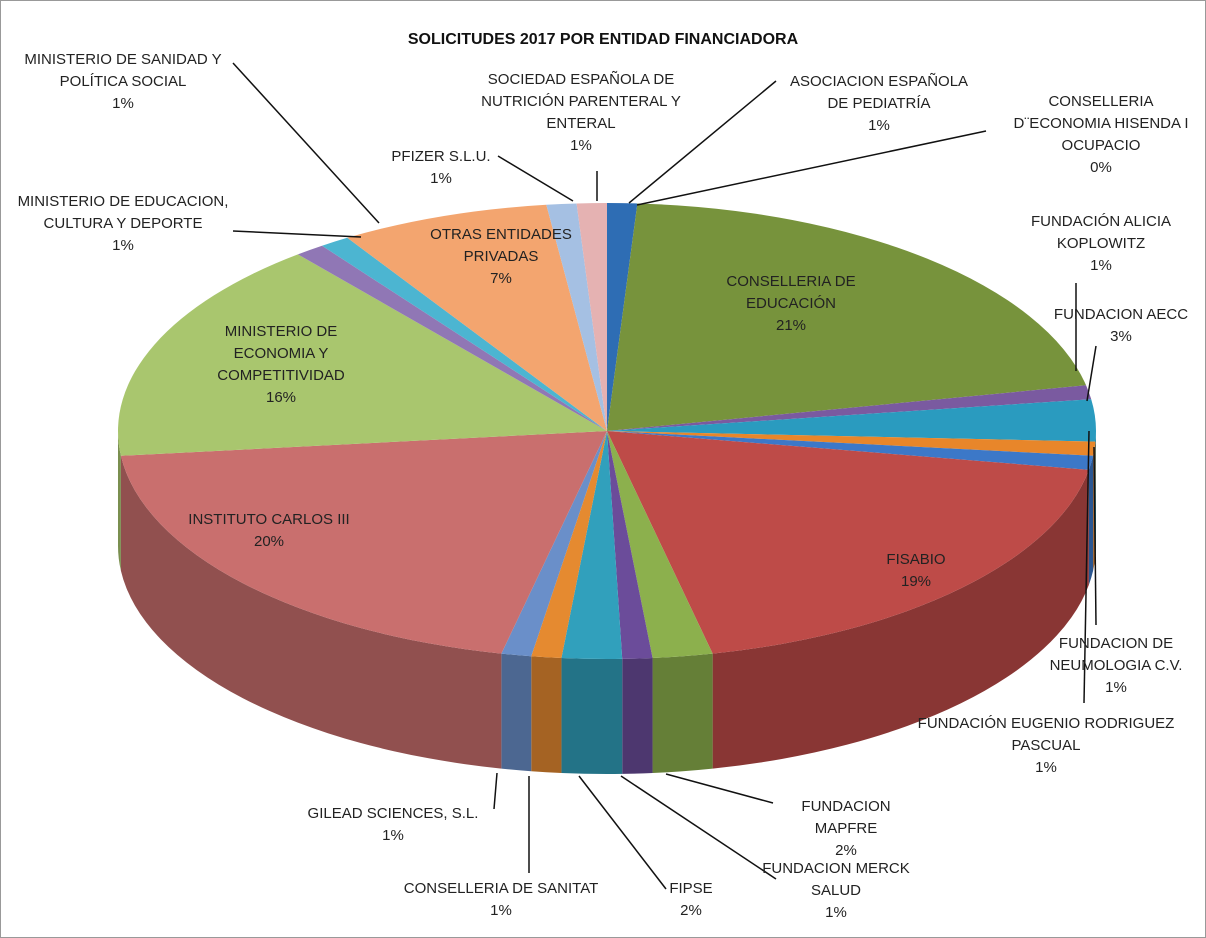  Describe the element at coordinates (501, 888) in the screenshot. I see `slice-label: CONSELLERIA DE SANITAT` at that location.